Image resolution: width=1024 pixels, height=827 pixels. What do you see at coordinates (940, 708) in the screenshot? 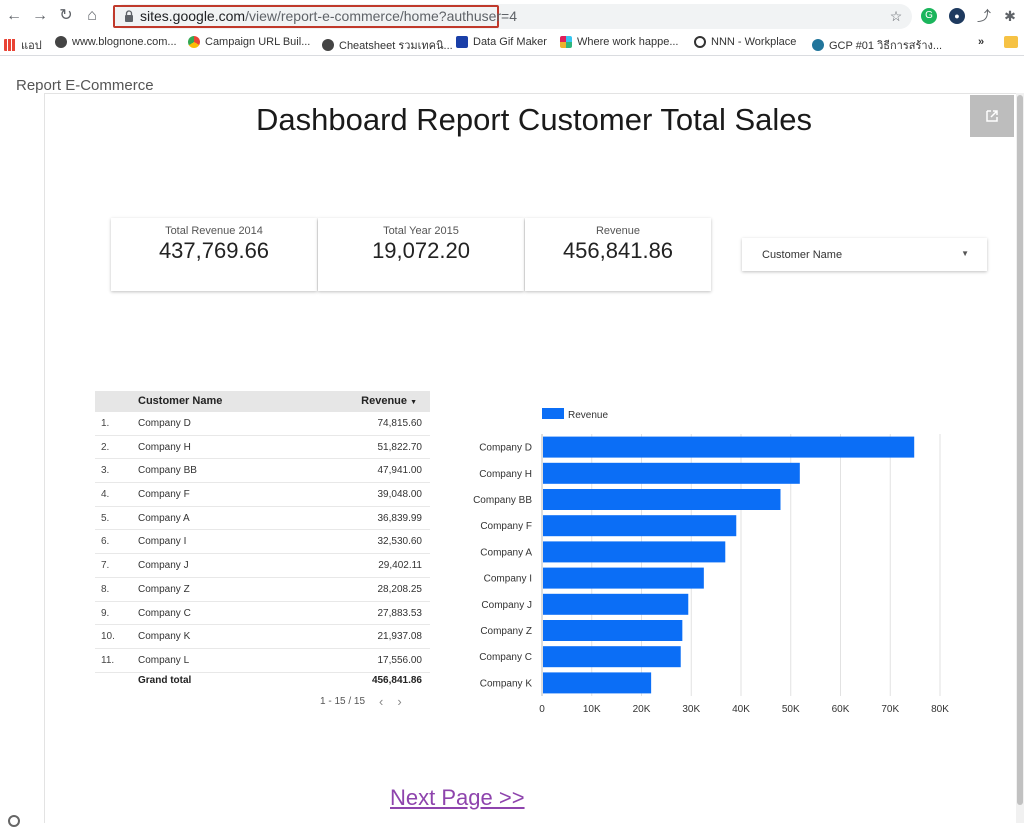
I see `x-tick-label: 80K` at bounding box center [940, 708].